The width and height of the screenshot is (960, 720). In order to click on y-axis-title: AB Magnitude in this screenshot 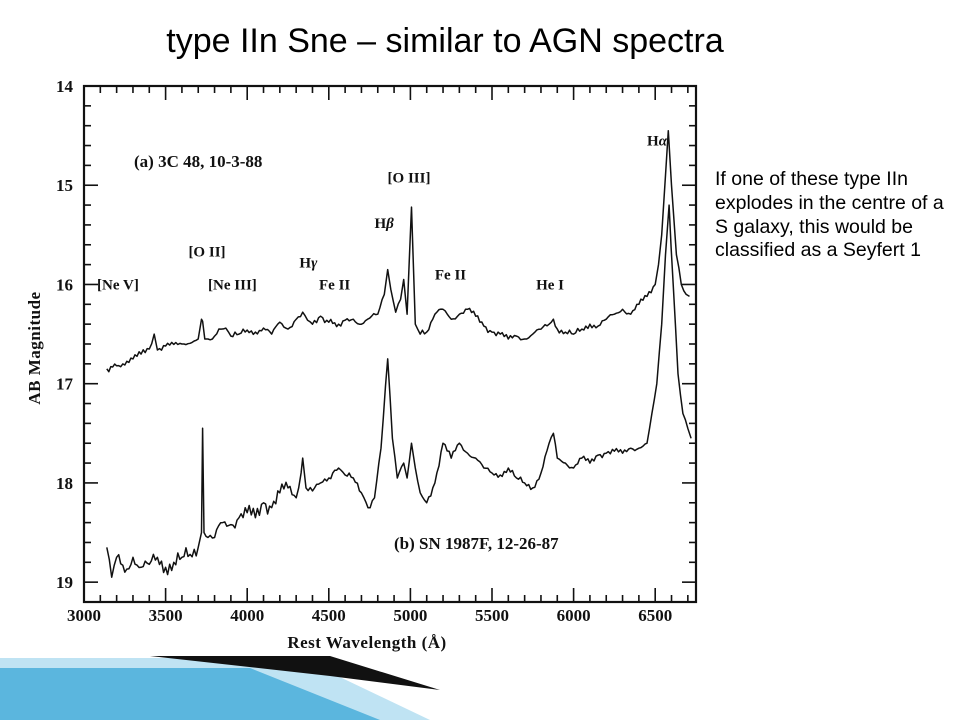, I will do `click(34, 347)`.